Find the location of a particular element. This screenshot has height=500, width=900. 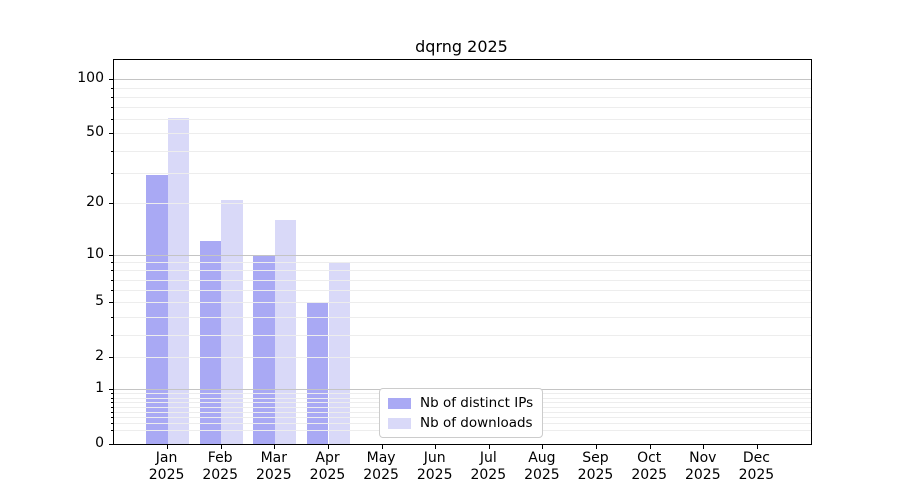

y-tick-label: 2 is located at coordinates (99, 356).